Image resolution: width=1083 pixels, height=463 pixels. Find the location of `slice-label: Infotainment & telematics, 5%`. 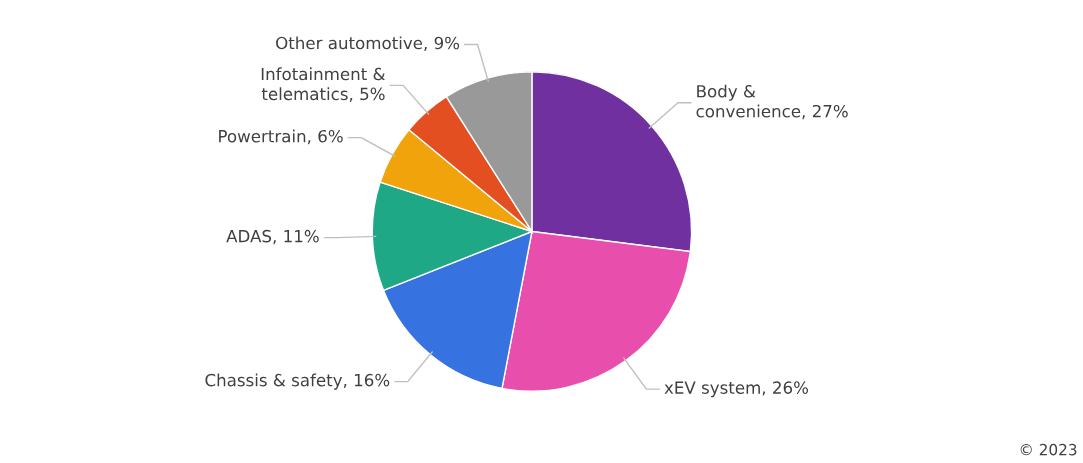

slice-label: Infotainment & telematics, 5% is located at coordinates (323, 84).